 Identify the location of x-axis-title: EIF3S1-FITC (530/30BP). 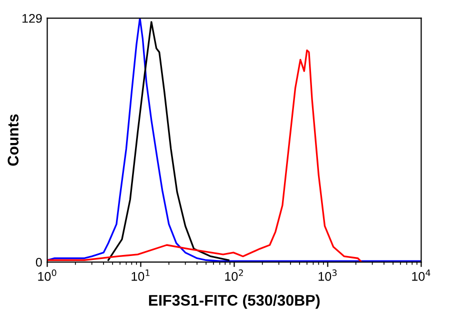
(234, 301).